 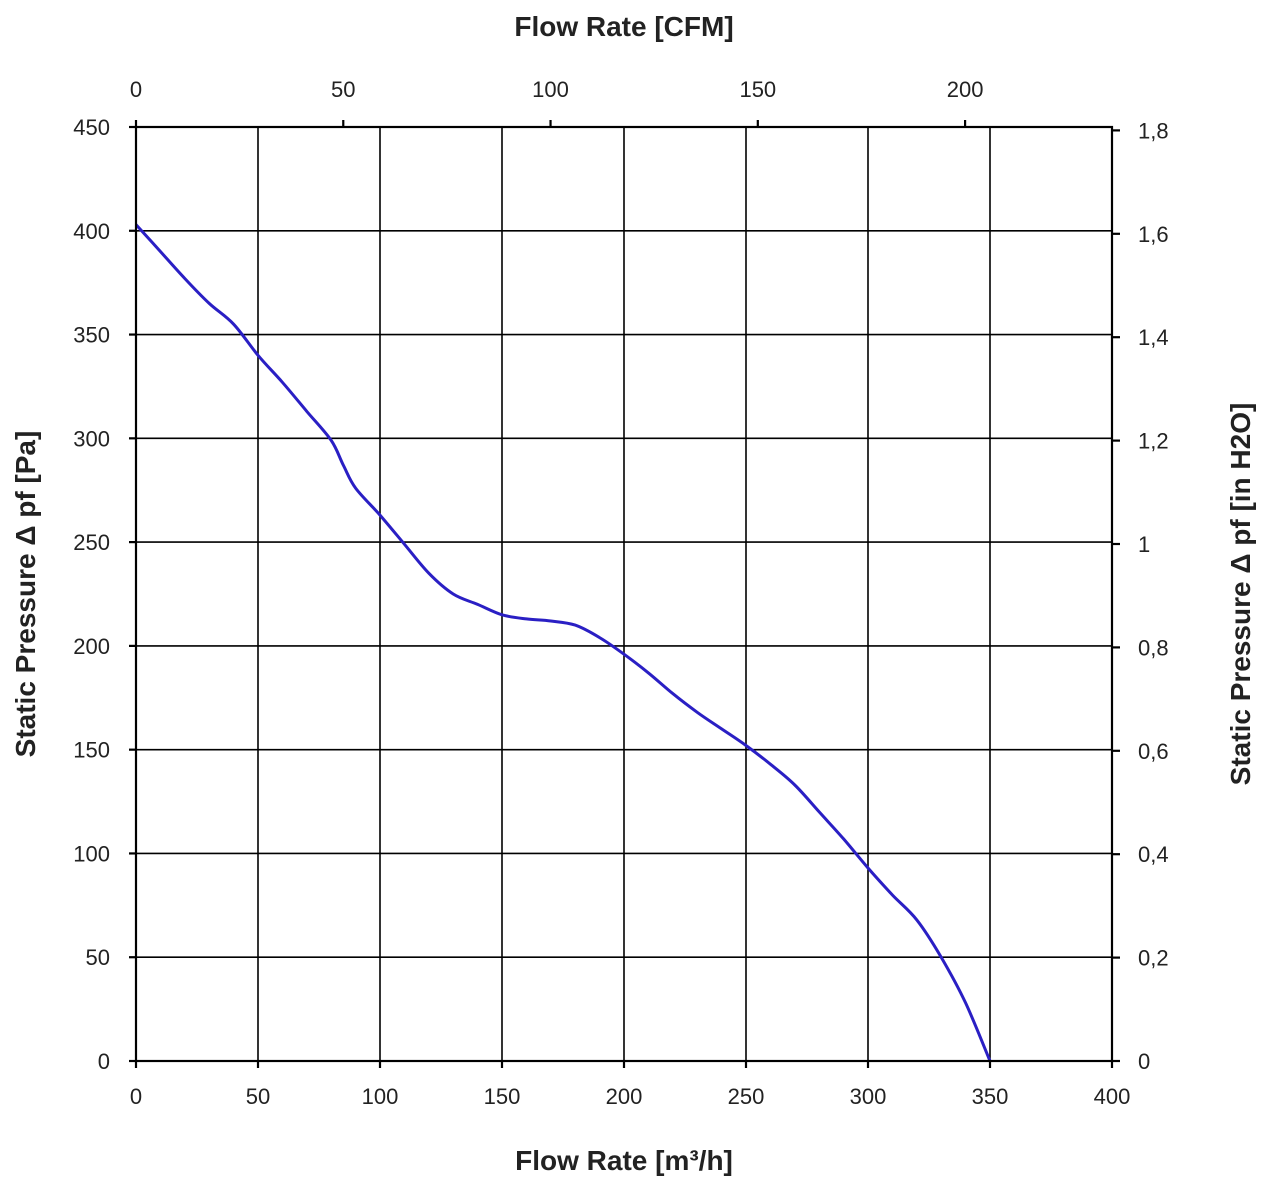 I want to click on x-bottom-tick-label: 250, so click(x=746, y=1096).